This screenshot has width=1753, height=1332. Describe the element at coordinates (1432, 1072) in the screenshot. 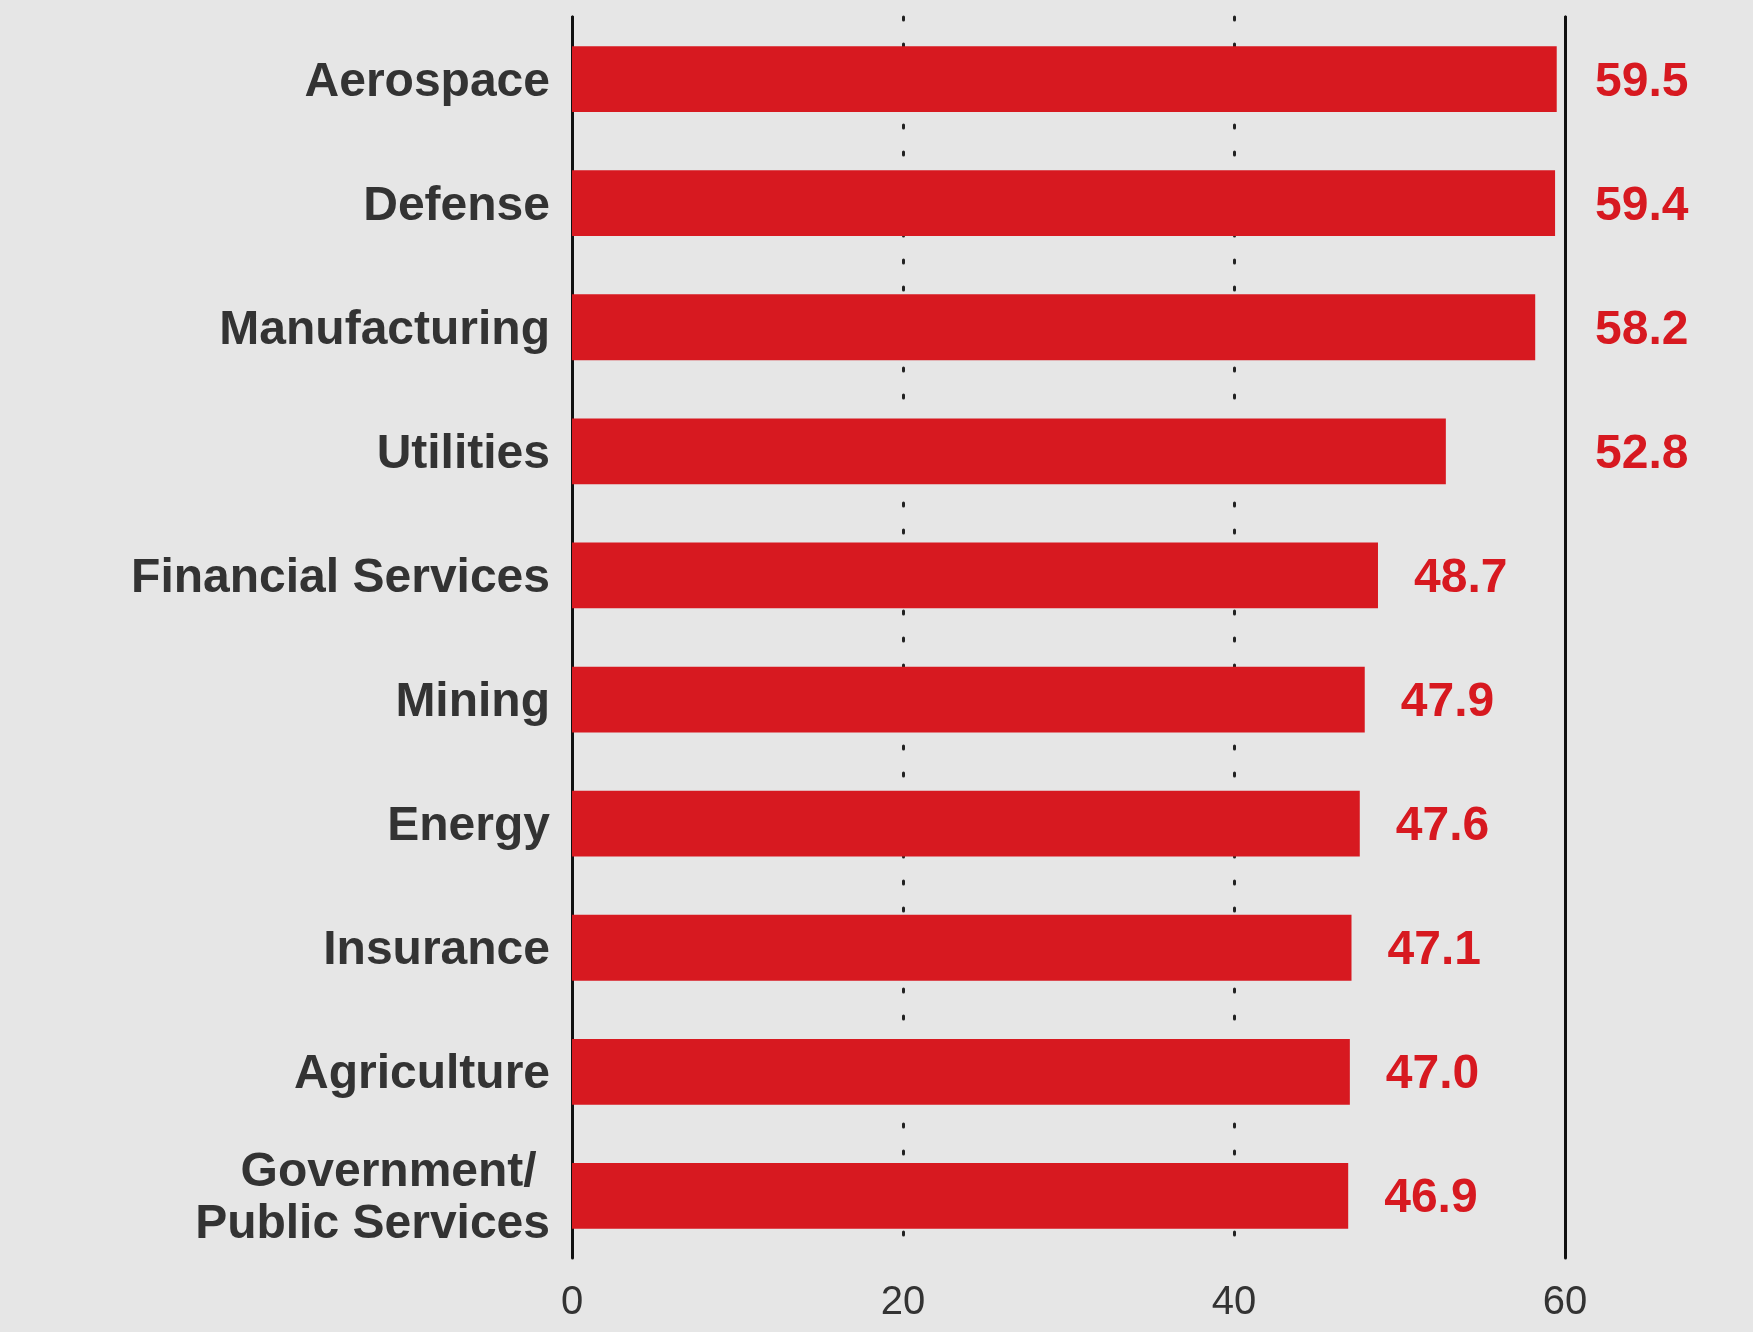

I see `data-label: 47.0` at that location.